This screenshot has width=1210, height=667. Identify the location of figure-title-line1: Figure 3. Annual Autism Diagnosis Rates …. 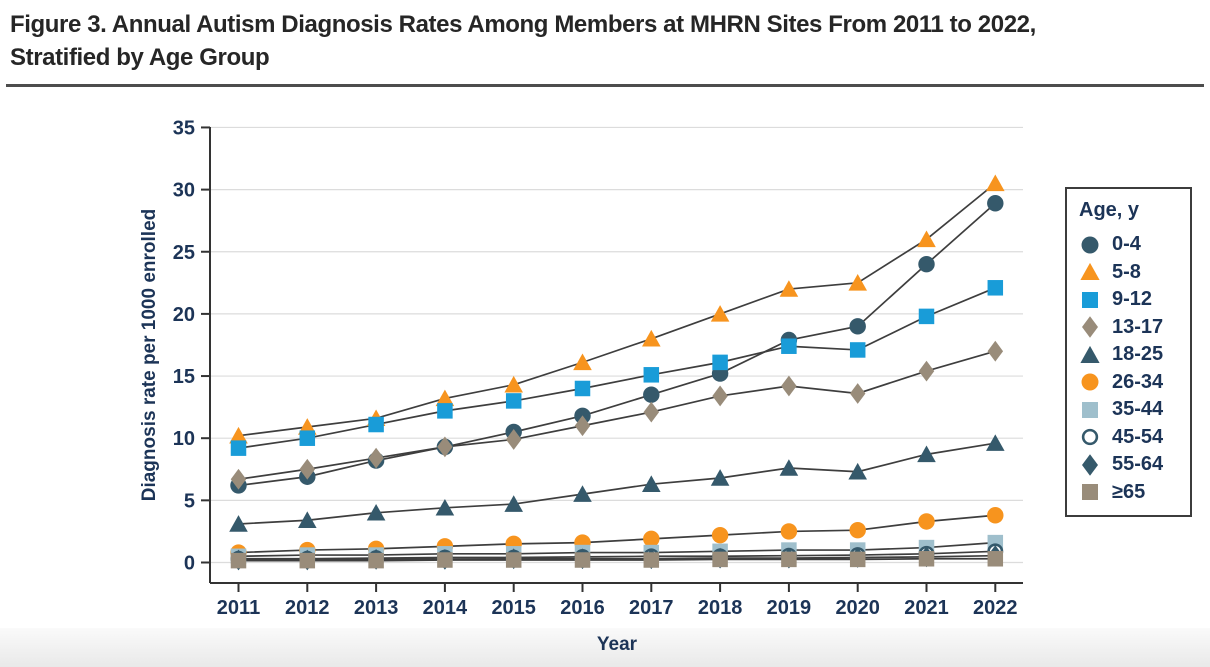
(523, 24).